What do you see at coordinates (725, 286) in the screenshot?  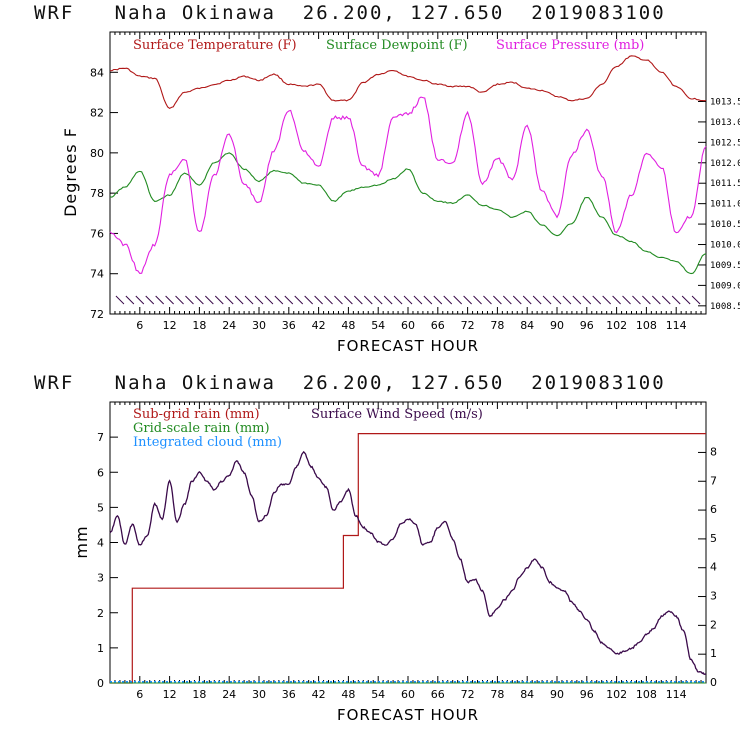 I see `chart-1-y2-tick-label: 1009.0` at bounding box center [725, 286].